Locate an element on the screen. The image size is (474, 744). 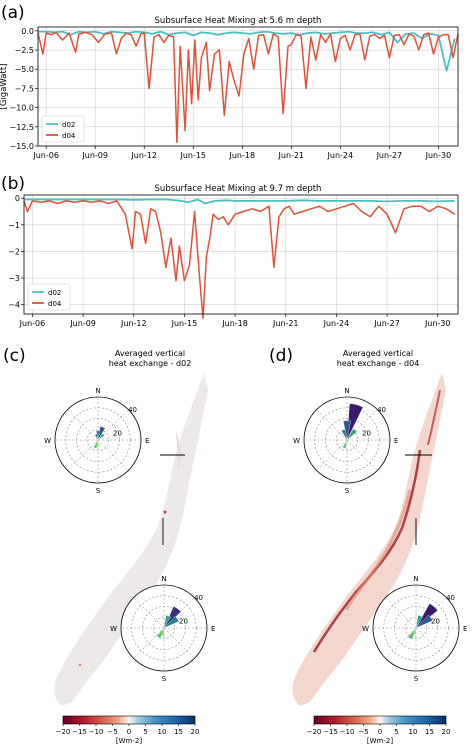
map-c-lake-detail is located at coordinates (179, 450).